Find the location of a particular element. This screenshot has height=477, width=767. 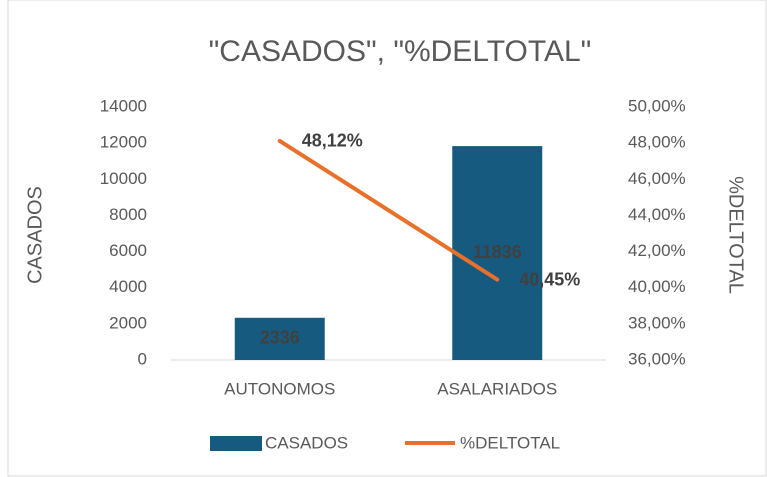

y2-tick-label: 44,00% is located at coordinates (657, 214).